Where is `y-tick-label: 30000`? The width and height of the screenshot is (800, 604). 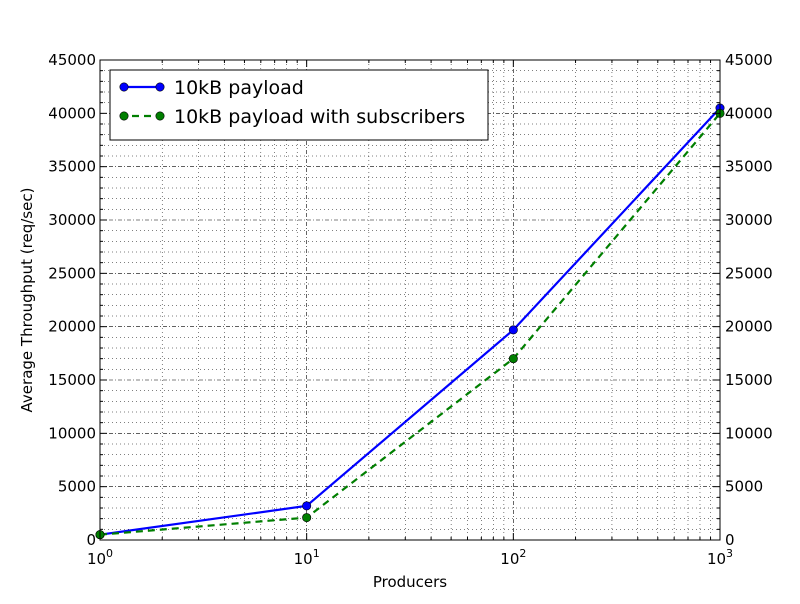 y-tick-label: 30000 is located at coordinates (72, 220).